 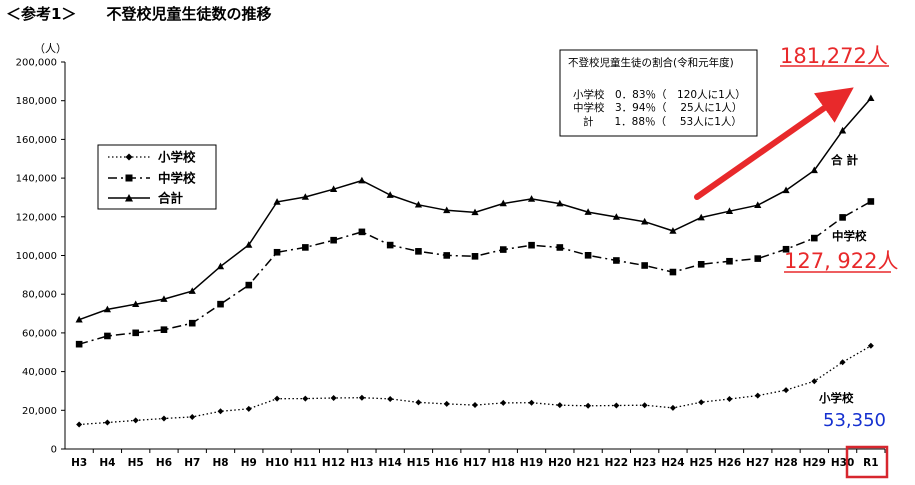 What do you see at coordinates (701, 463) in the screenshot?
I see `x-tick-label: H25` at bounding box center [701, 463].